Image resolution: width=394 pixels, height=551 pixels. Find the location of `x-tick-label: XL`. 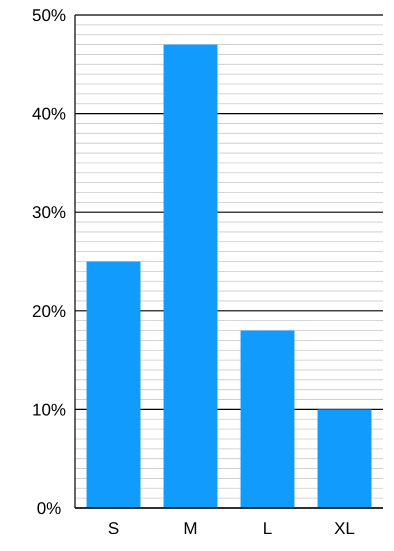

x-tick-label: XL is located at coordinates (344, 528).